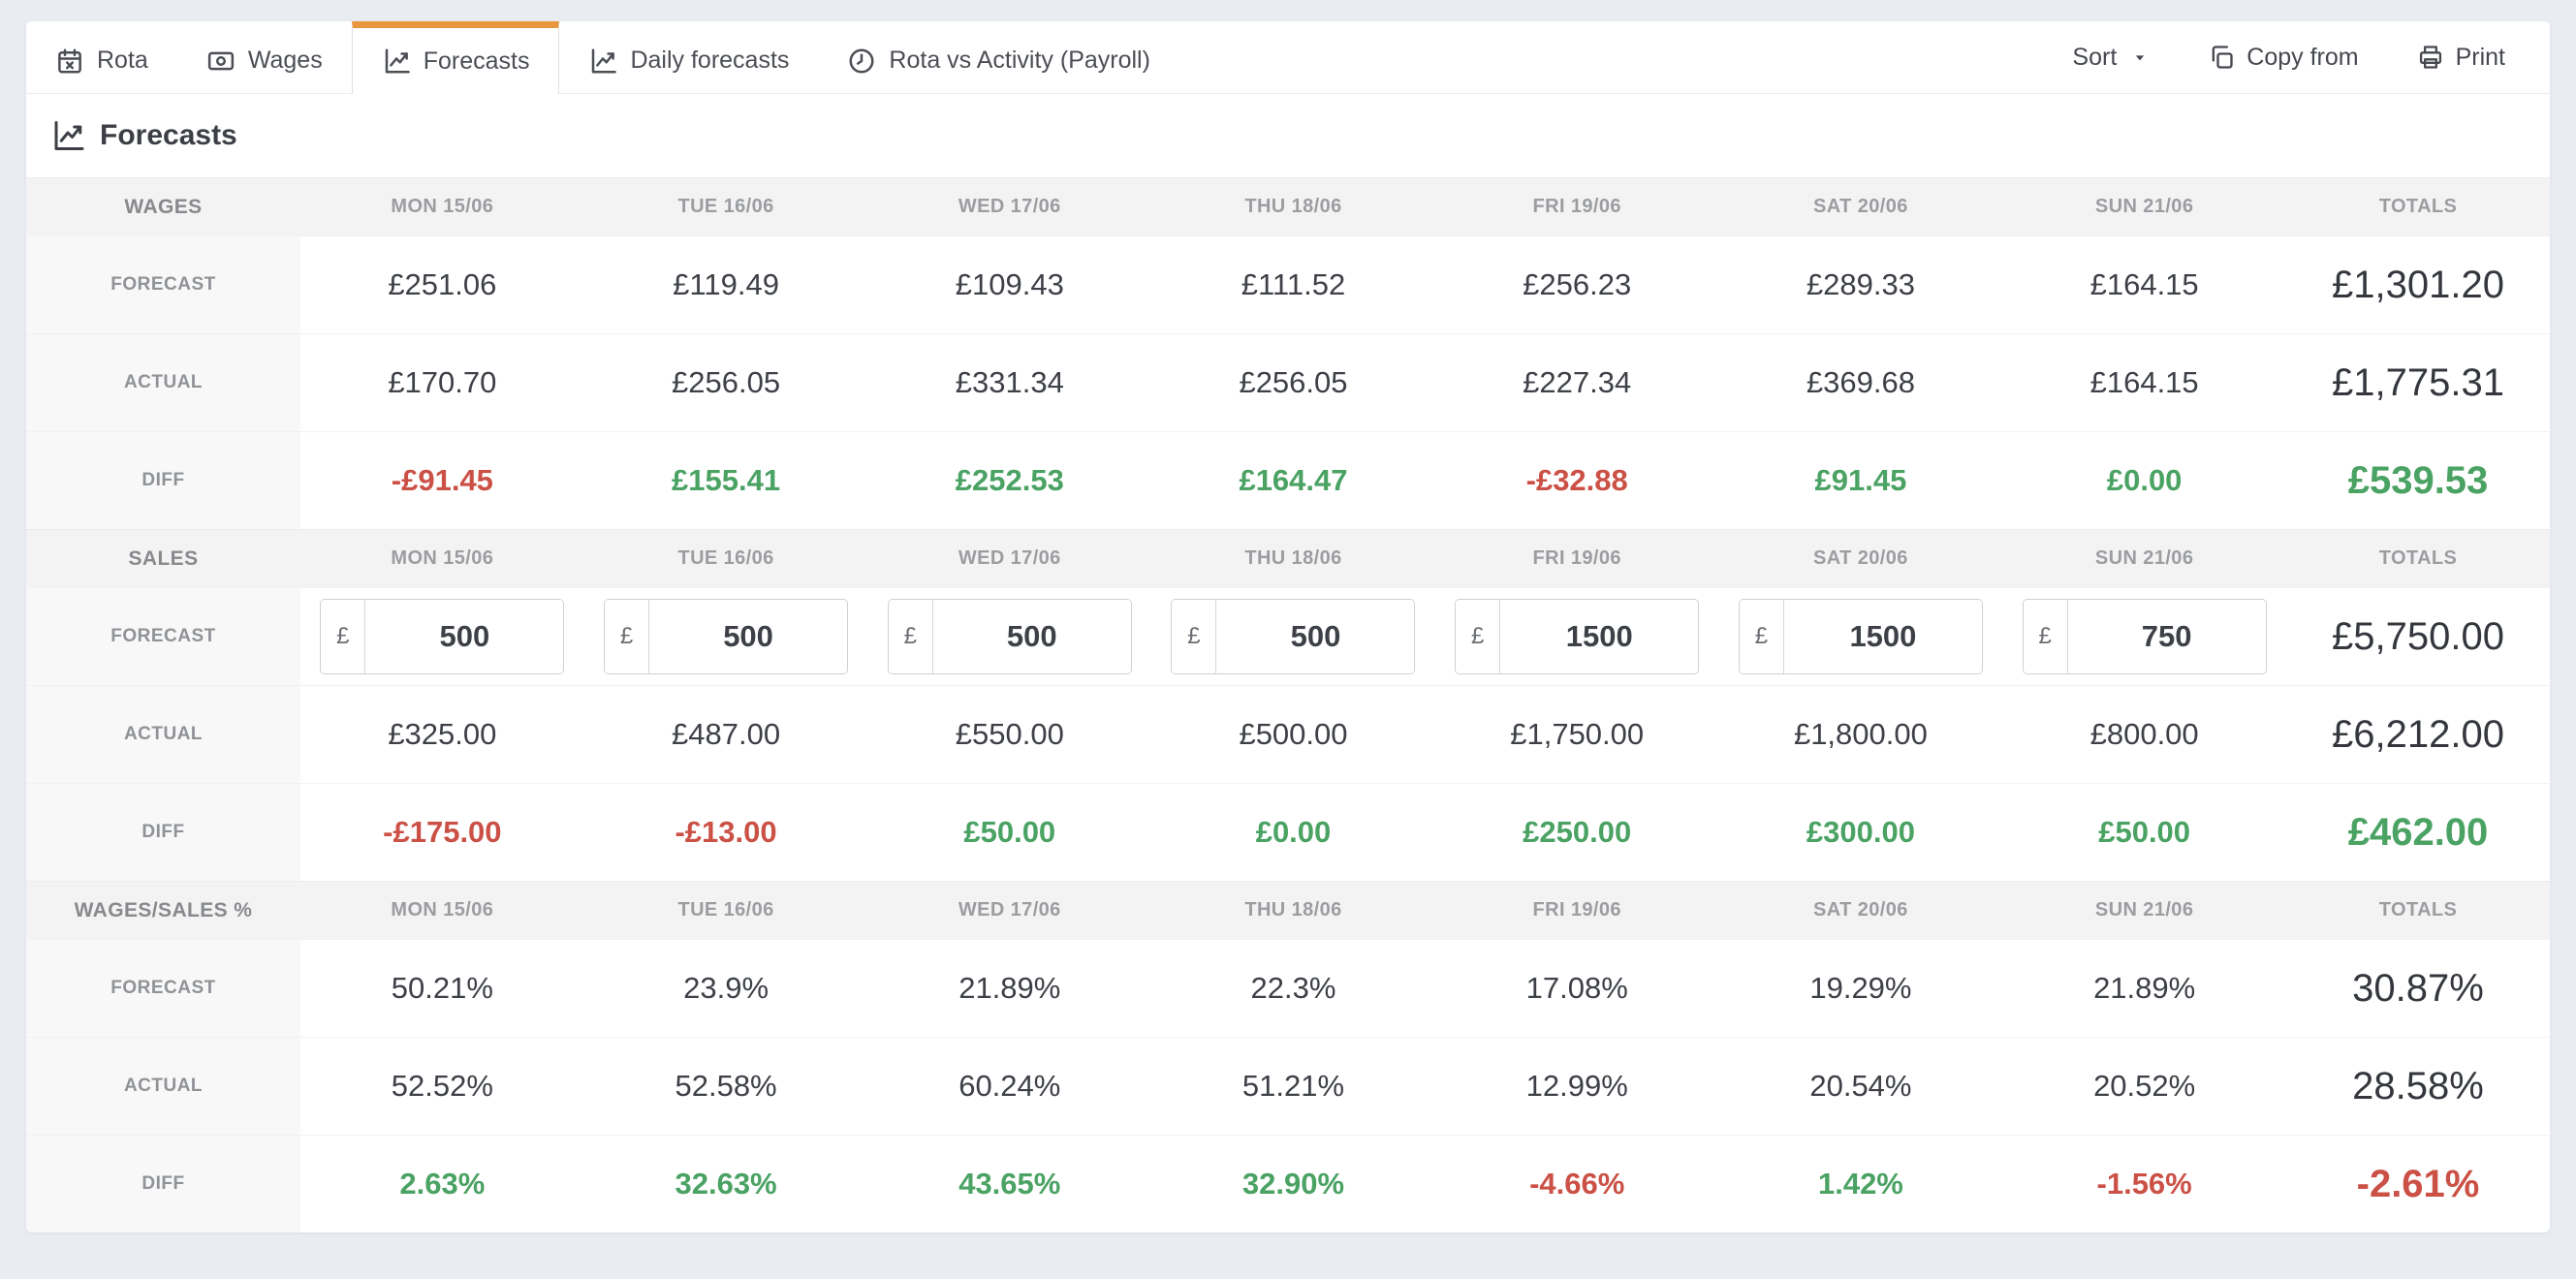  Describe the element at coordinates (861, 61) in the screenshot. I see `clock-icon` at that location.